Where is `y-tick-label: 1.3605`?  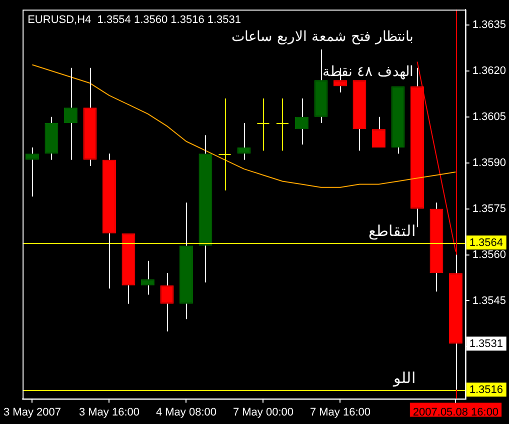
y-tick-label: 1.3605 is located at coordinates (489, 116).